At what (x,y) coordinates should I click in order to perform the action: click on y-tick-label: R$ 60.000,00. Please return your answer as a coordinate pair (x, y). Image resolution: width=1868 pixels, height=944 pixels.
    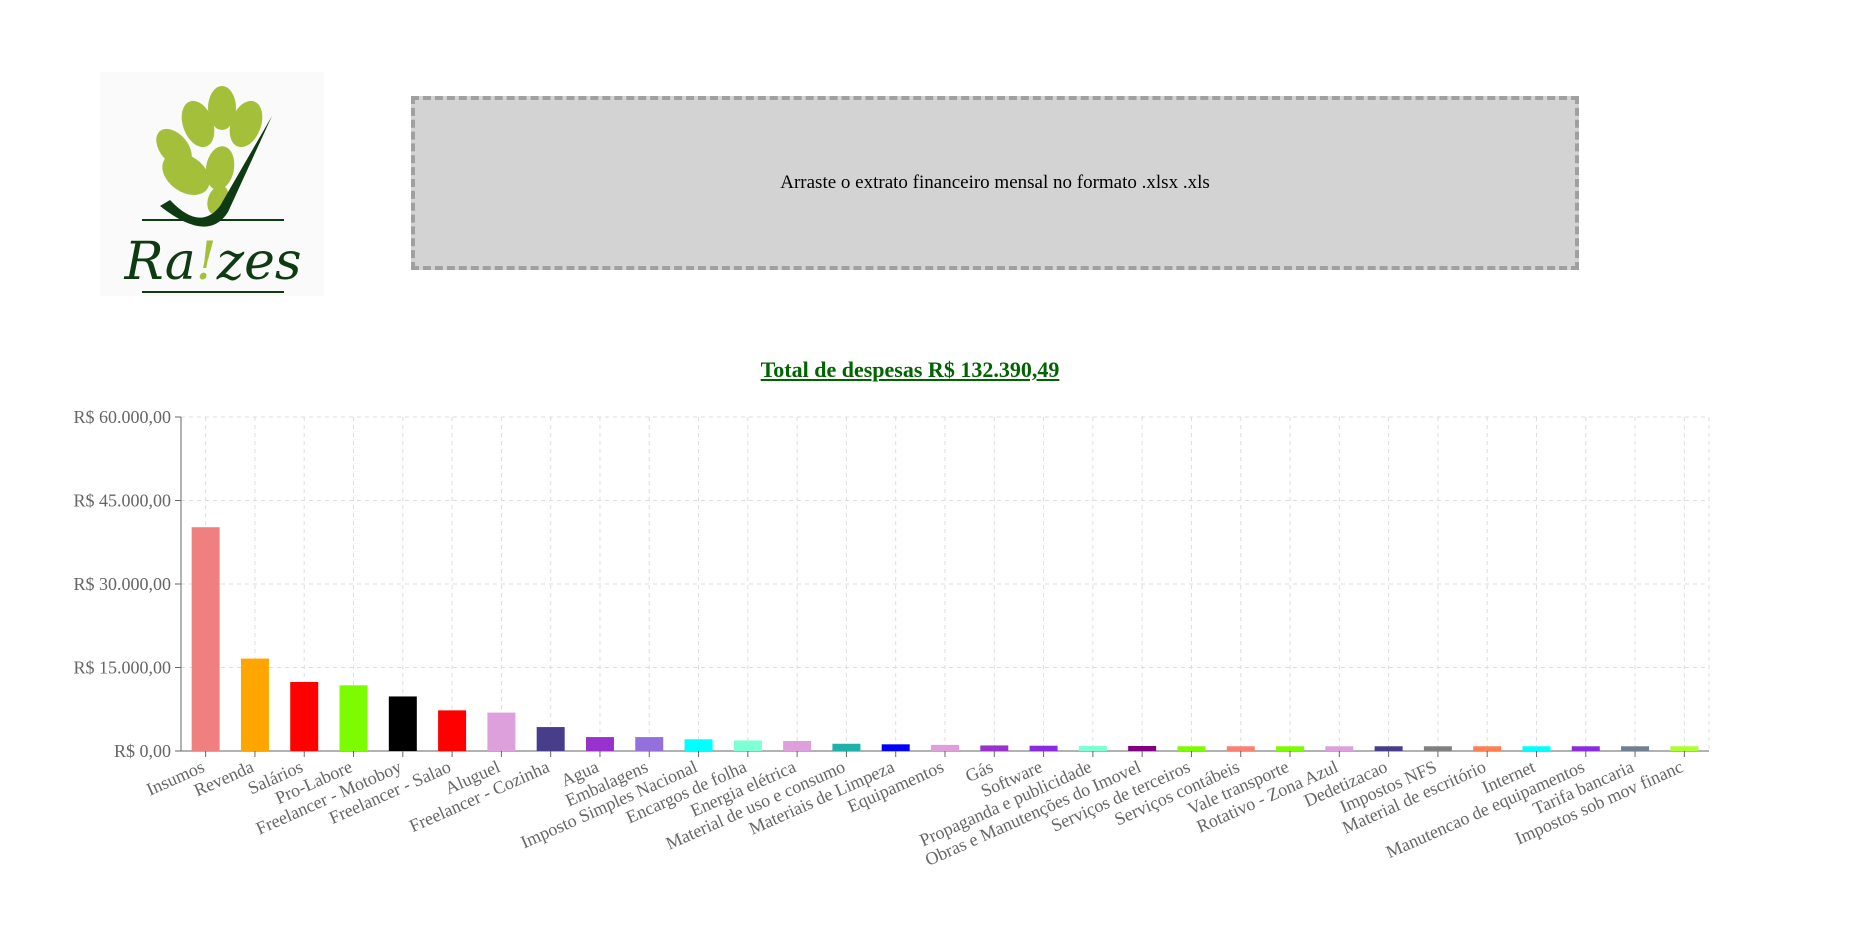
    Looking at the image, I should click on (122, 417).